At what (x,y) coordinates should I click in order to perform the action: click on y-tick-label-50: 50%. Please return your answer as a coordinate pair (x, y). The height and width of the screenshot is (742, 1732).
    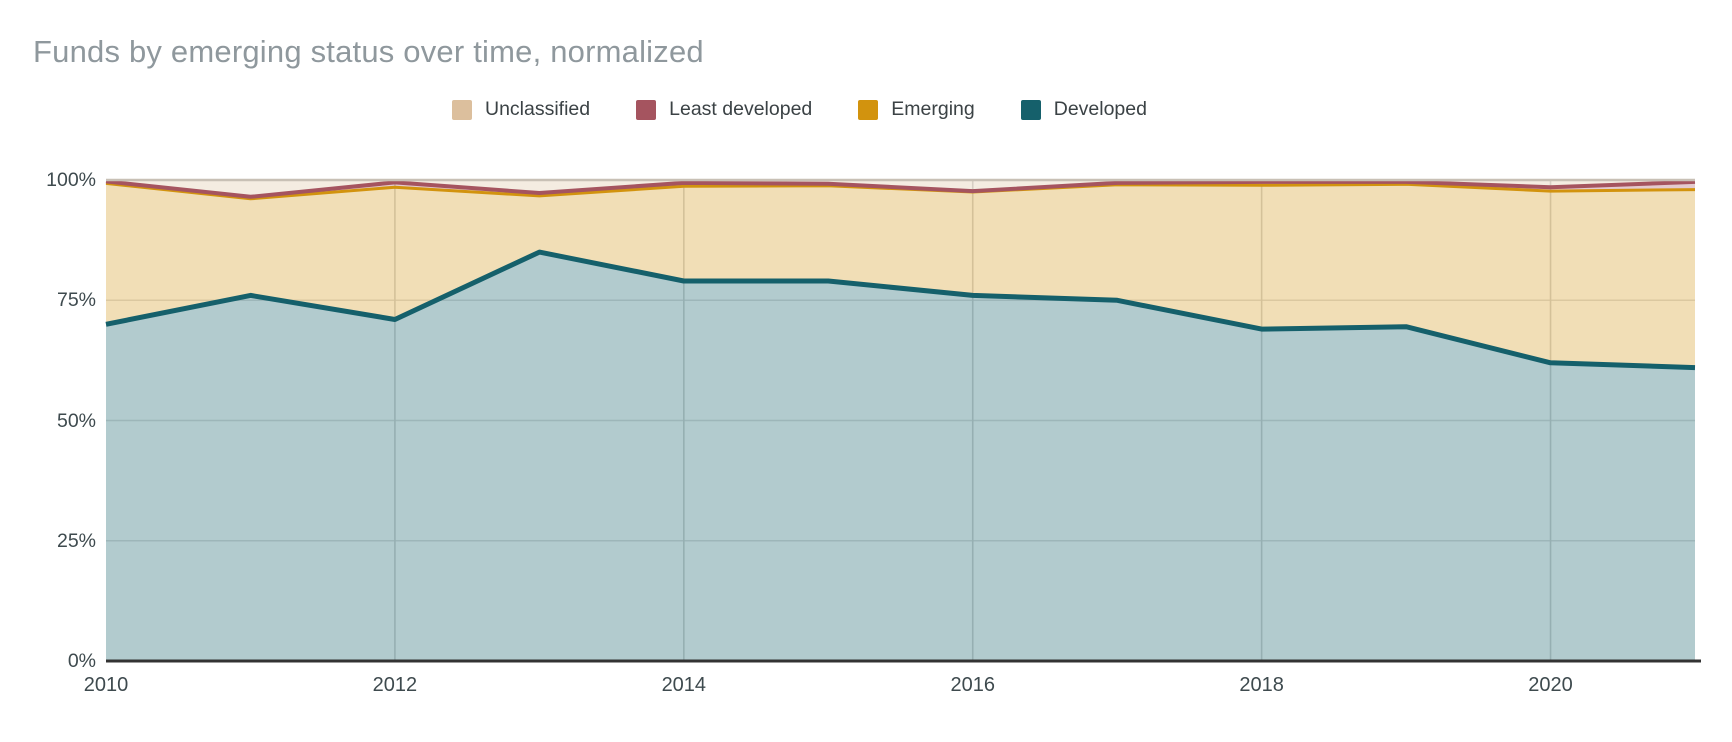
    Looking at the image, I should click on (76, 420).